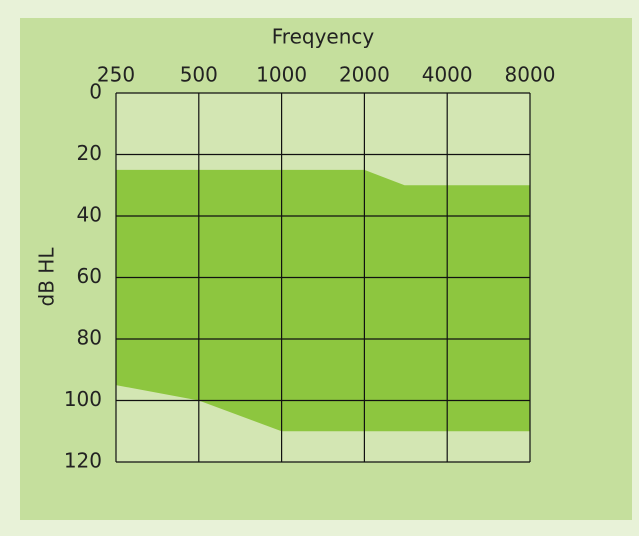  Describe the element at coordinates (95, 92) in the screenshot. I see `y-tick-label: 0` at that location.